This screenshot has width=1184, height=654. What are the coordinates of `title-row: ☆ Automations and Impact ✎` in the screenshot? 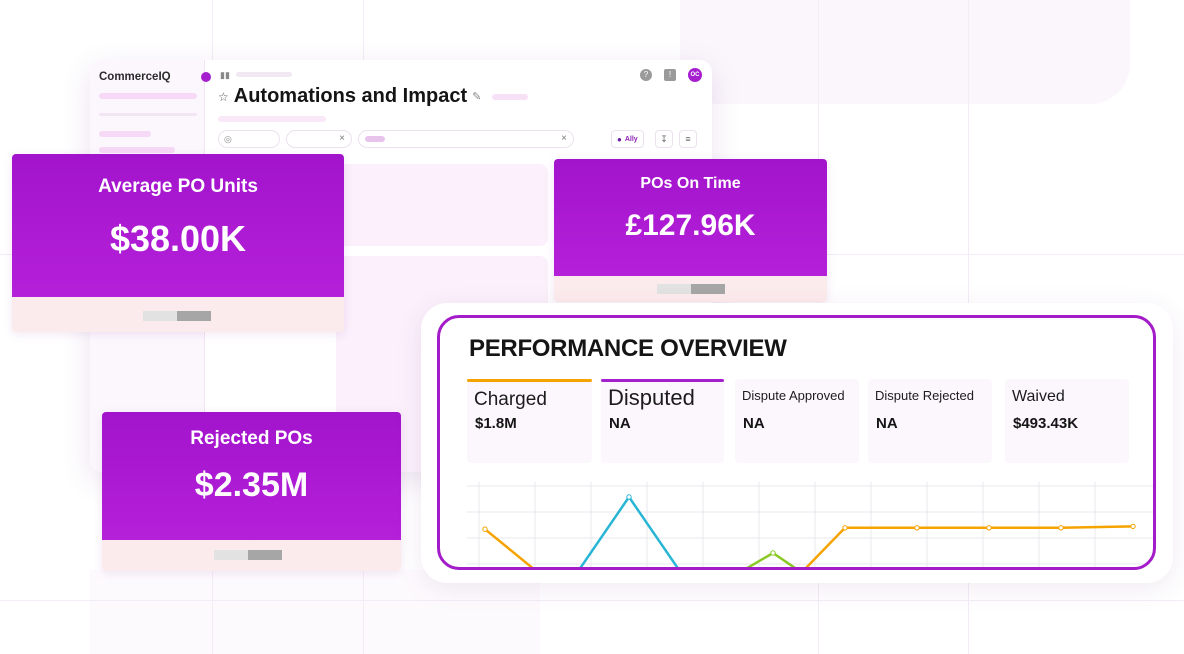 It's located at (373, 96).